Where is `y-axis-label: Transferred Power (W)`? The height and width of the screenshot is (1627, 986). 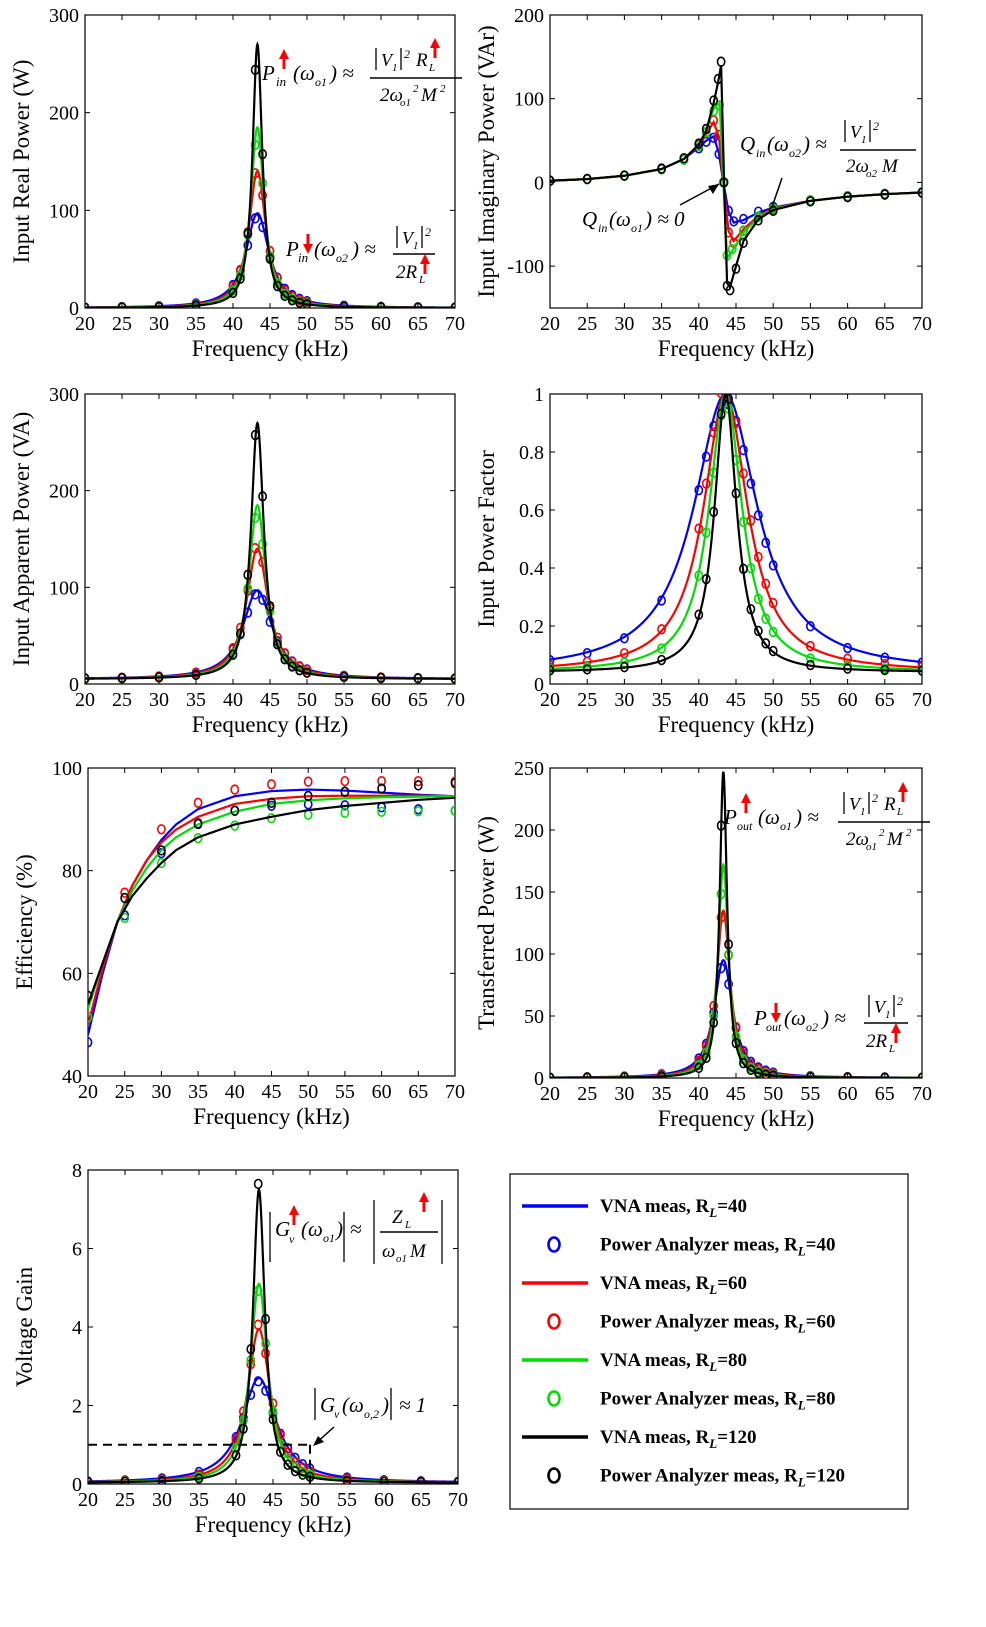 y-axis-label: Transferred Power (W) is located at coordinates (486, 923).